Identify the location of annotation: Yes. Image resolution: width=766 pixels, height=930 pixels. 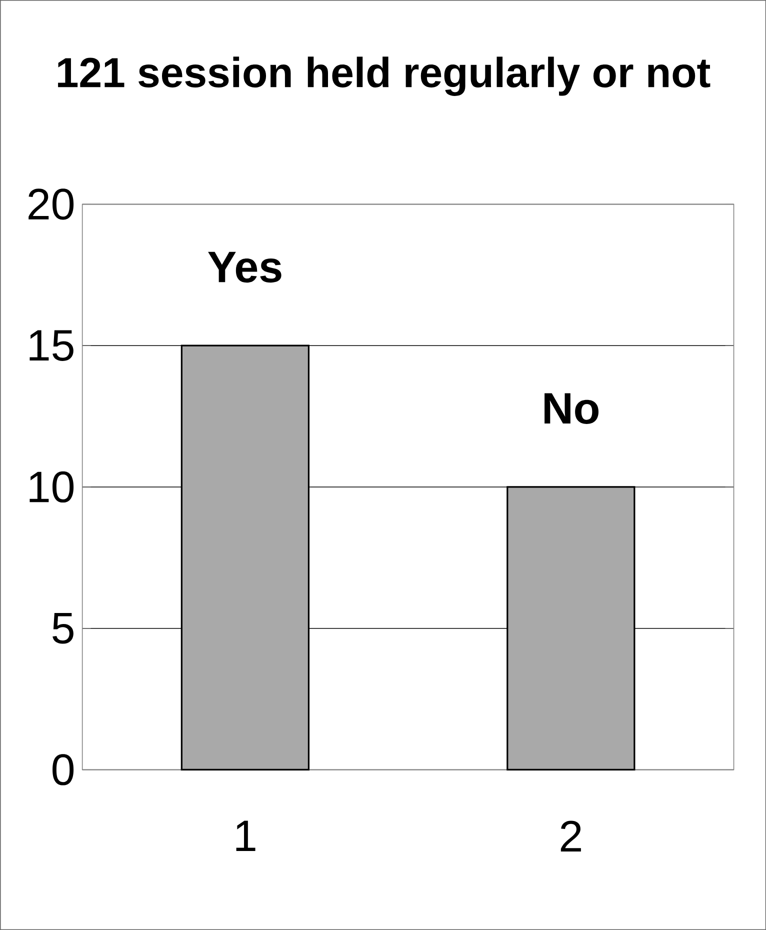
(245, 267).